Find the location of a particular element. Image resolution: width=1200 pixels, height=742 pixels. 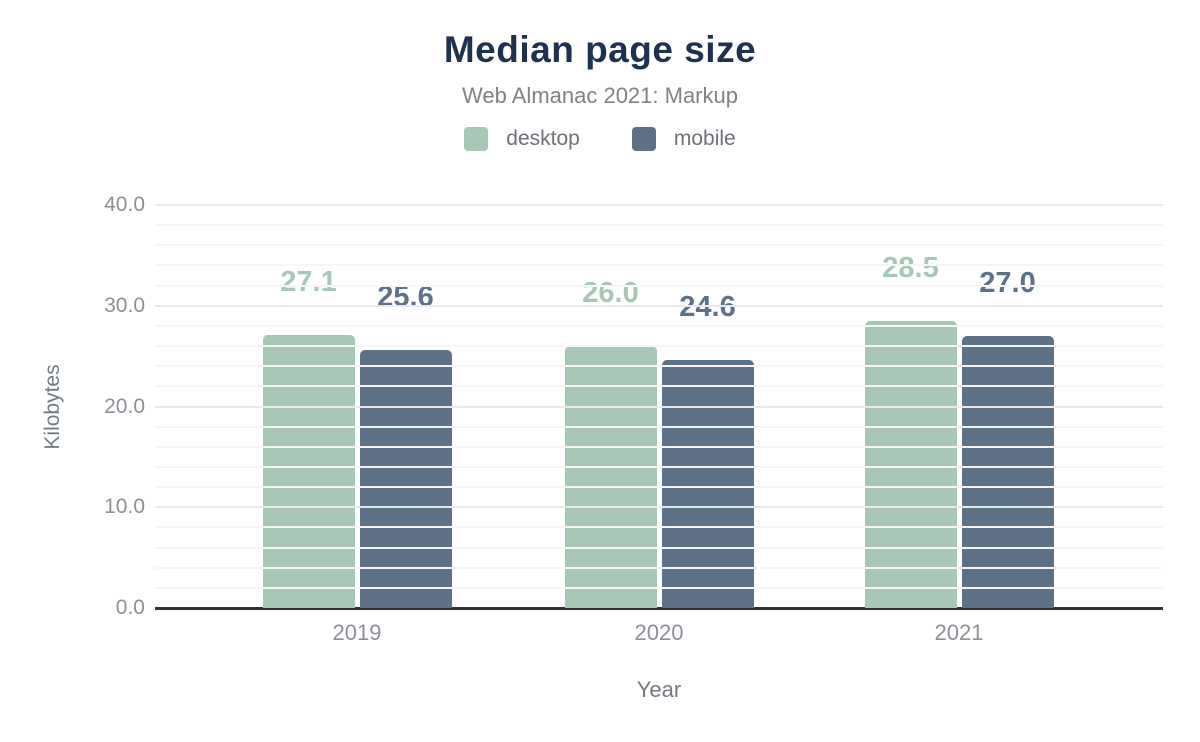

chart-title: Median page size is located at coordinates (600, 49).